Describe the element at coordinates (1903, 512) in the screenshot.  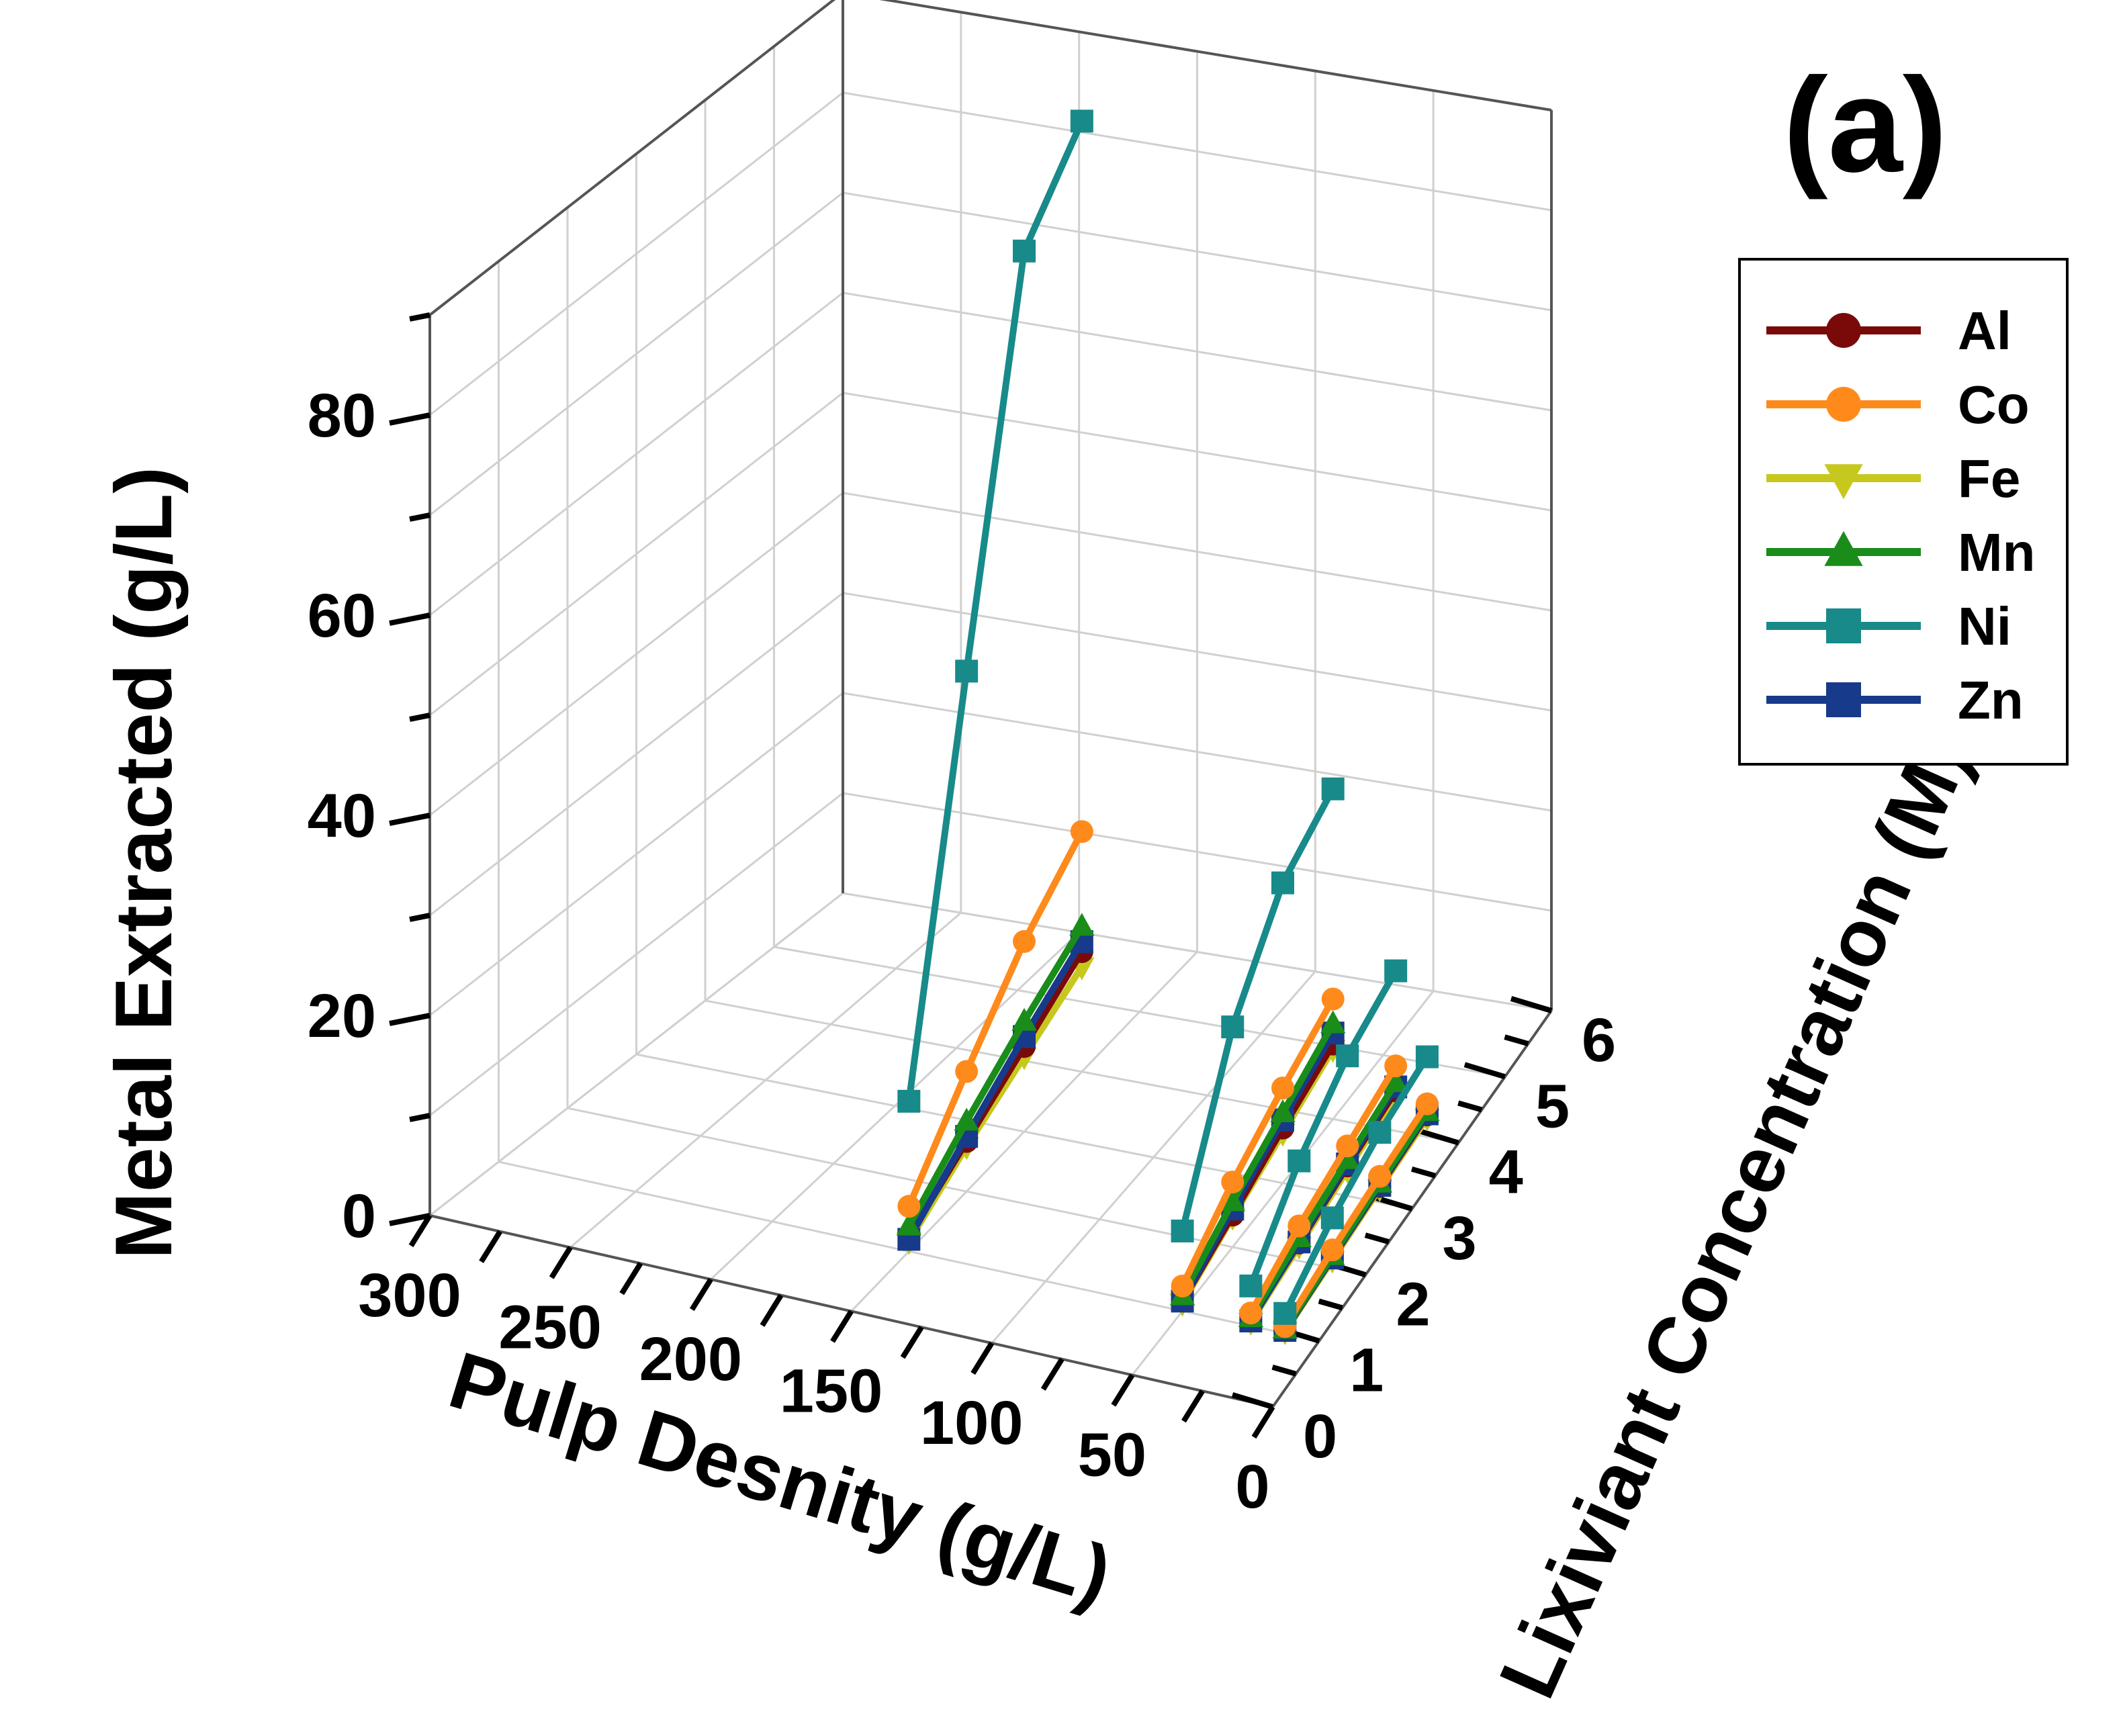
I see `legend: Al Co Fe Mn Ni Zn` at that location.